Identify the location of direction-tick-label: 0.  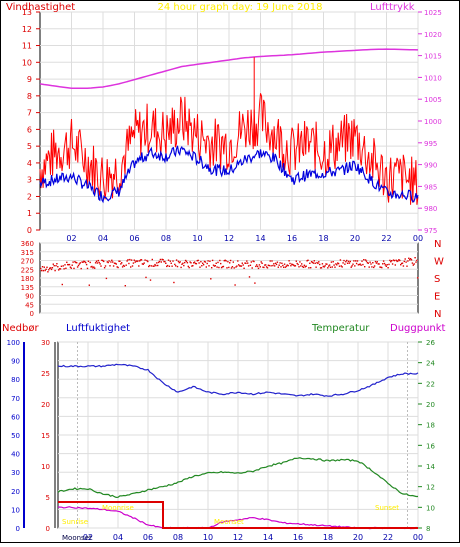
(32, 314).